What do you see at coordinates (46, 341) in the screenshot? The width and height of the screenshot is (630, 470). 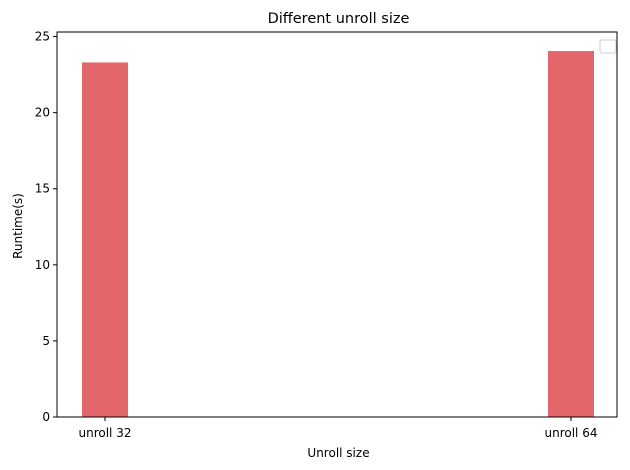 I see `y-tick-label: 5` at bounding box center [46, 341].